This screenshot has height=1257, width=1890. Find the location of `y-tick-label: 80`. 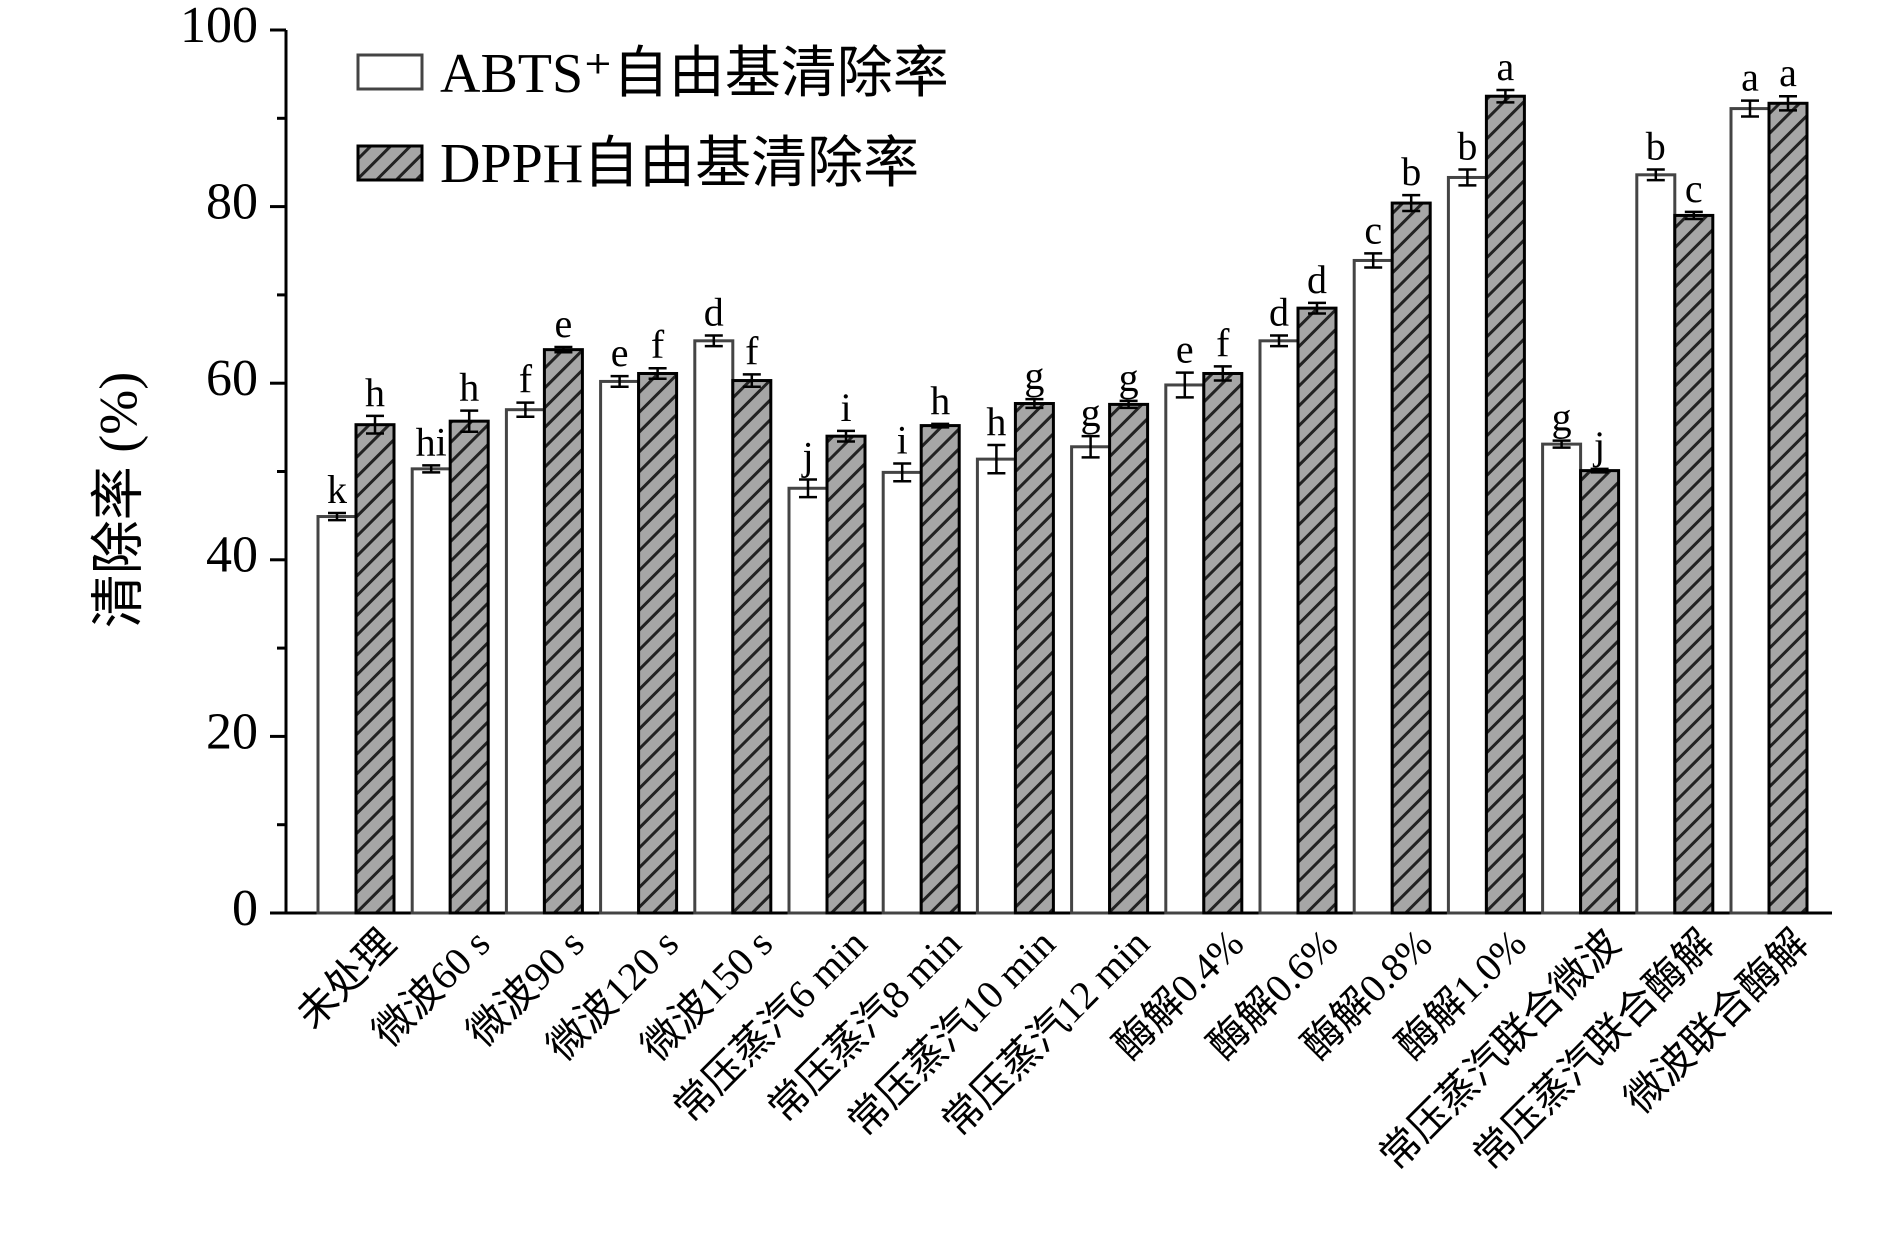

y-tick-label: 80 is located at coordinates (232, 202).